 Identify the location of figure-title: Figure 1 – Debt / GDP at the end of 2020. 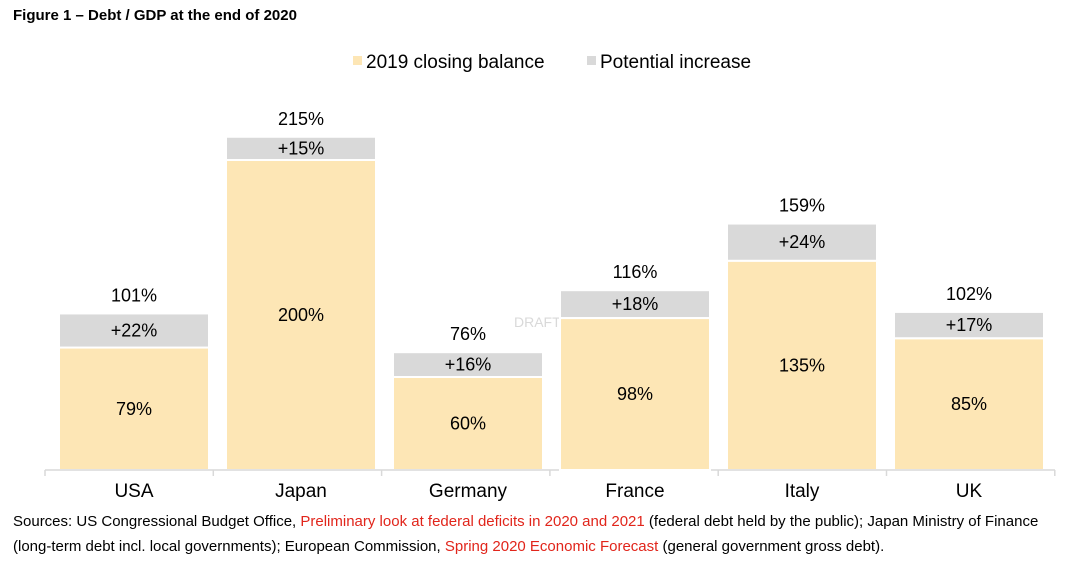
(155, 15).